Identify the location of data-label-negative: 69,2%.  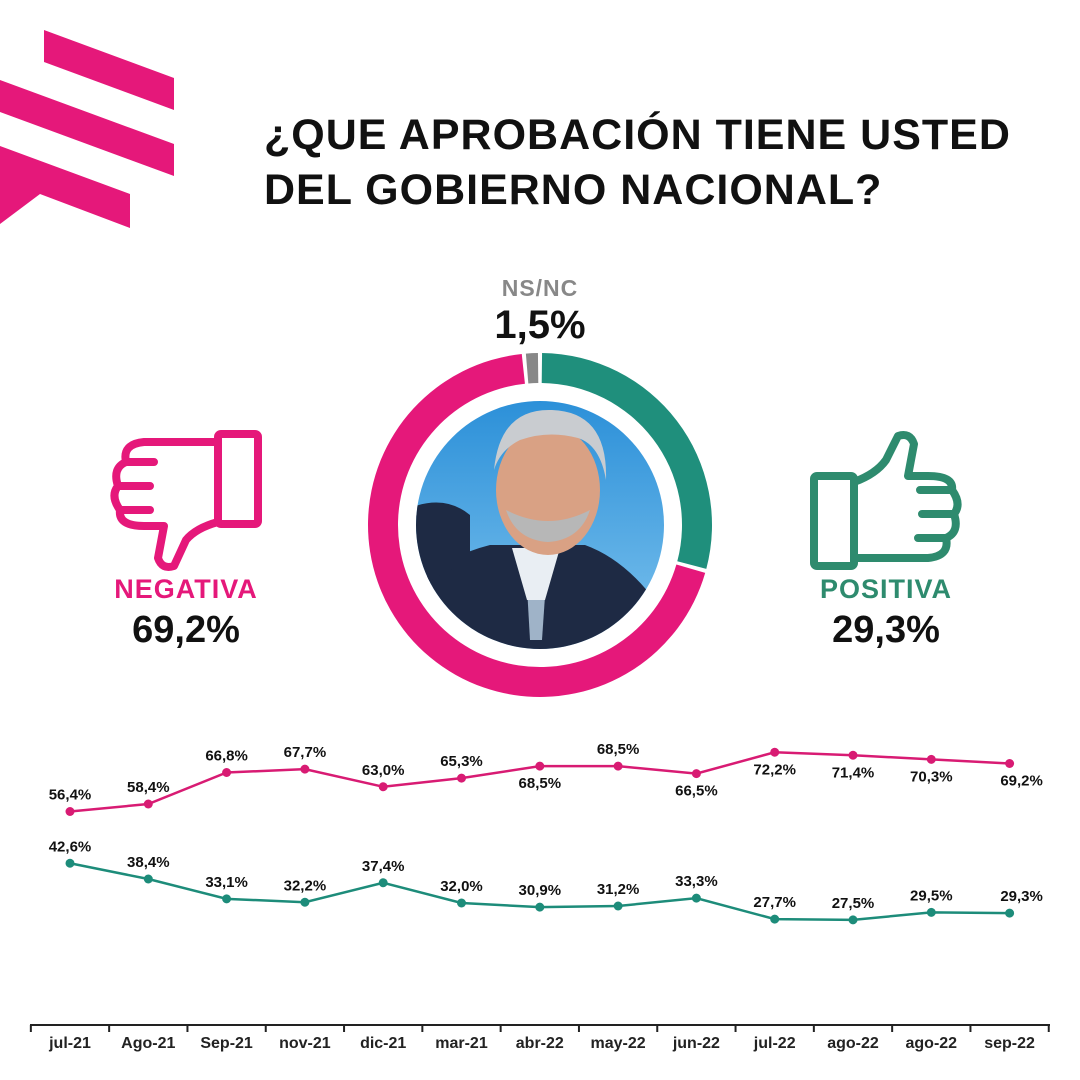
(1021, 781).